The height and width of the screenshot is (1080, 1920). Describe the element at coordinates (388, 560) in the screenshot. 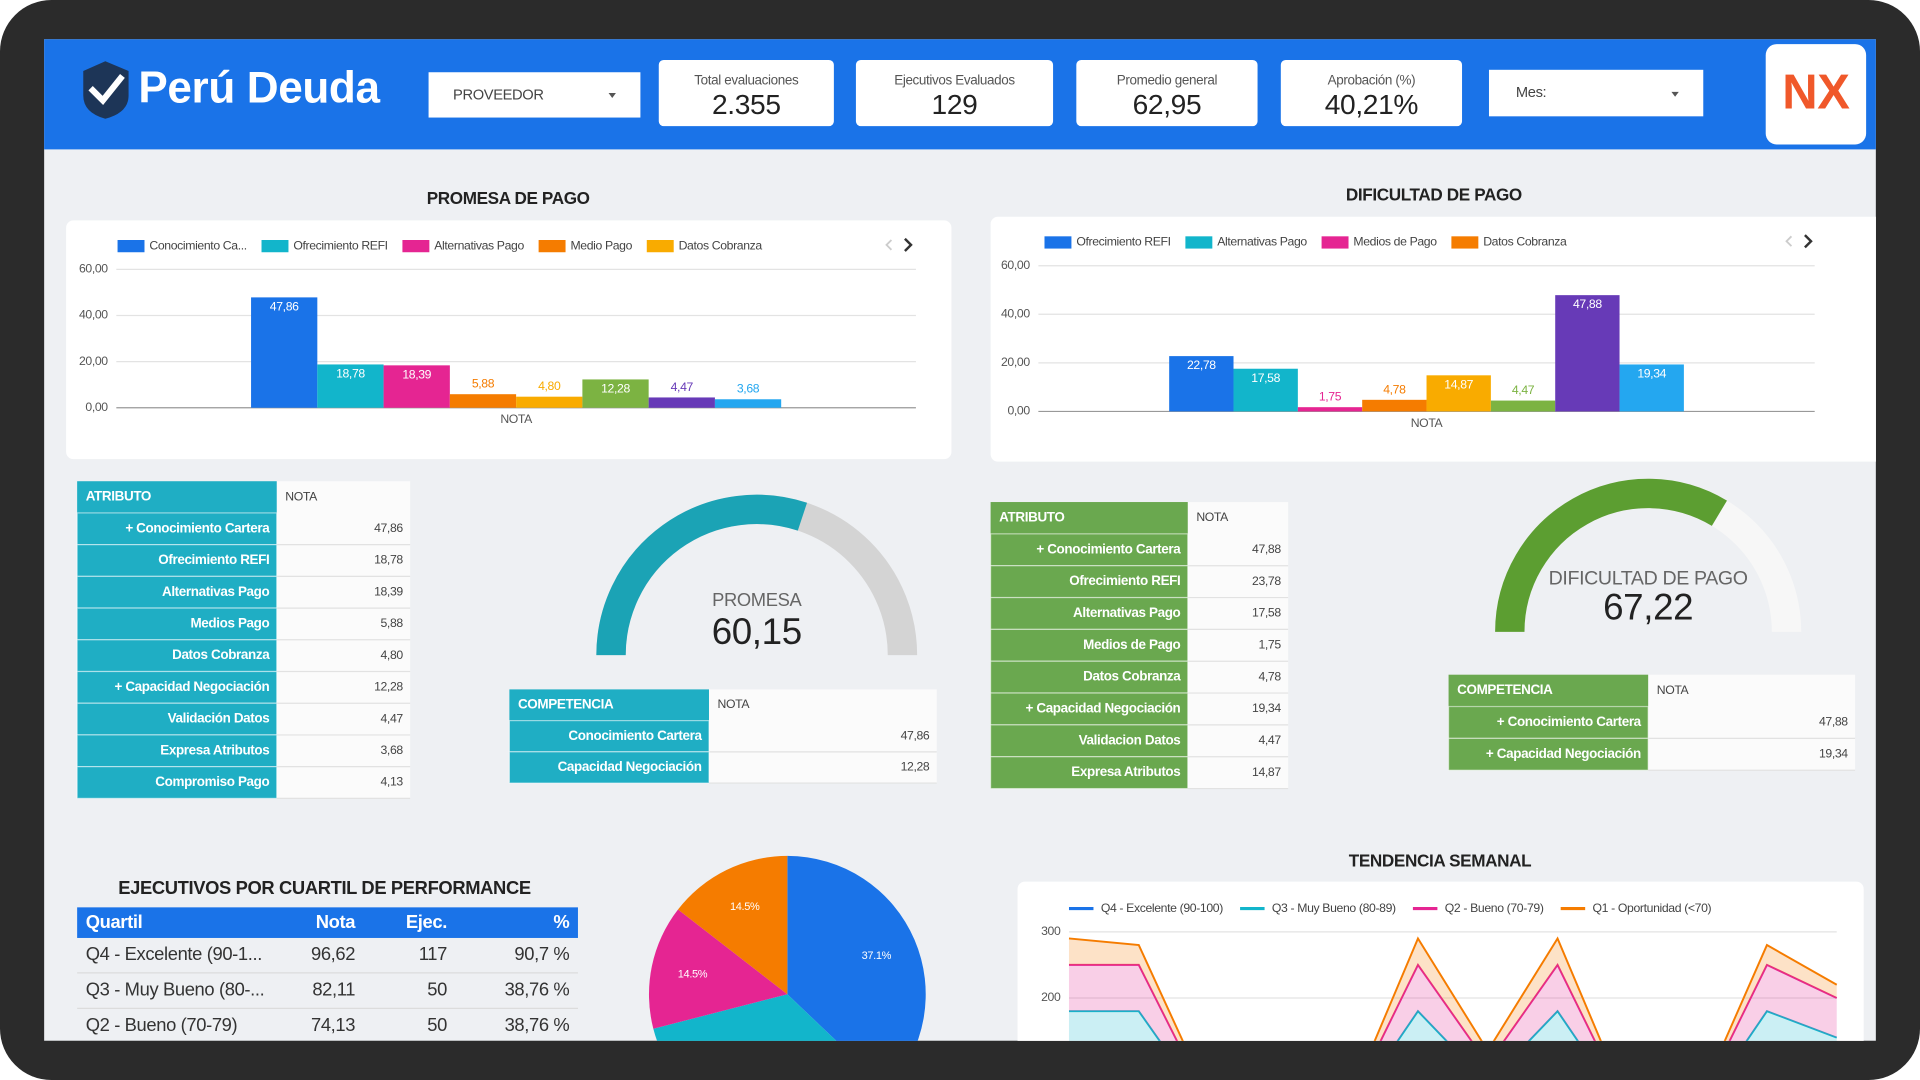

I see `table-value: 18,78` at that location.